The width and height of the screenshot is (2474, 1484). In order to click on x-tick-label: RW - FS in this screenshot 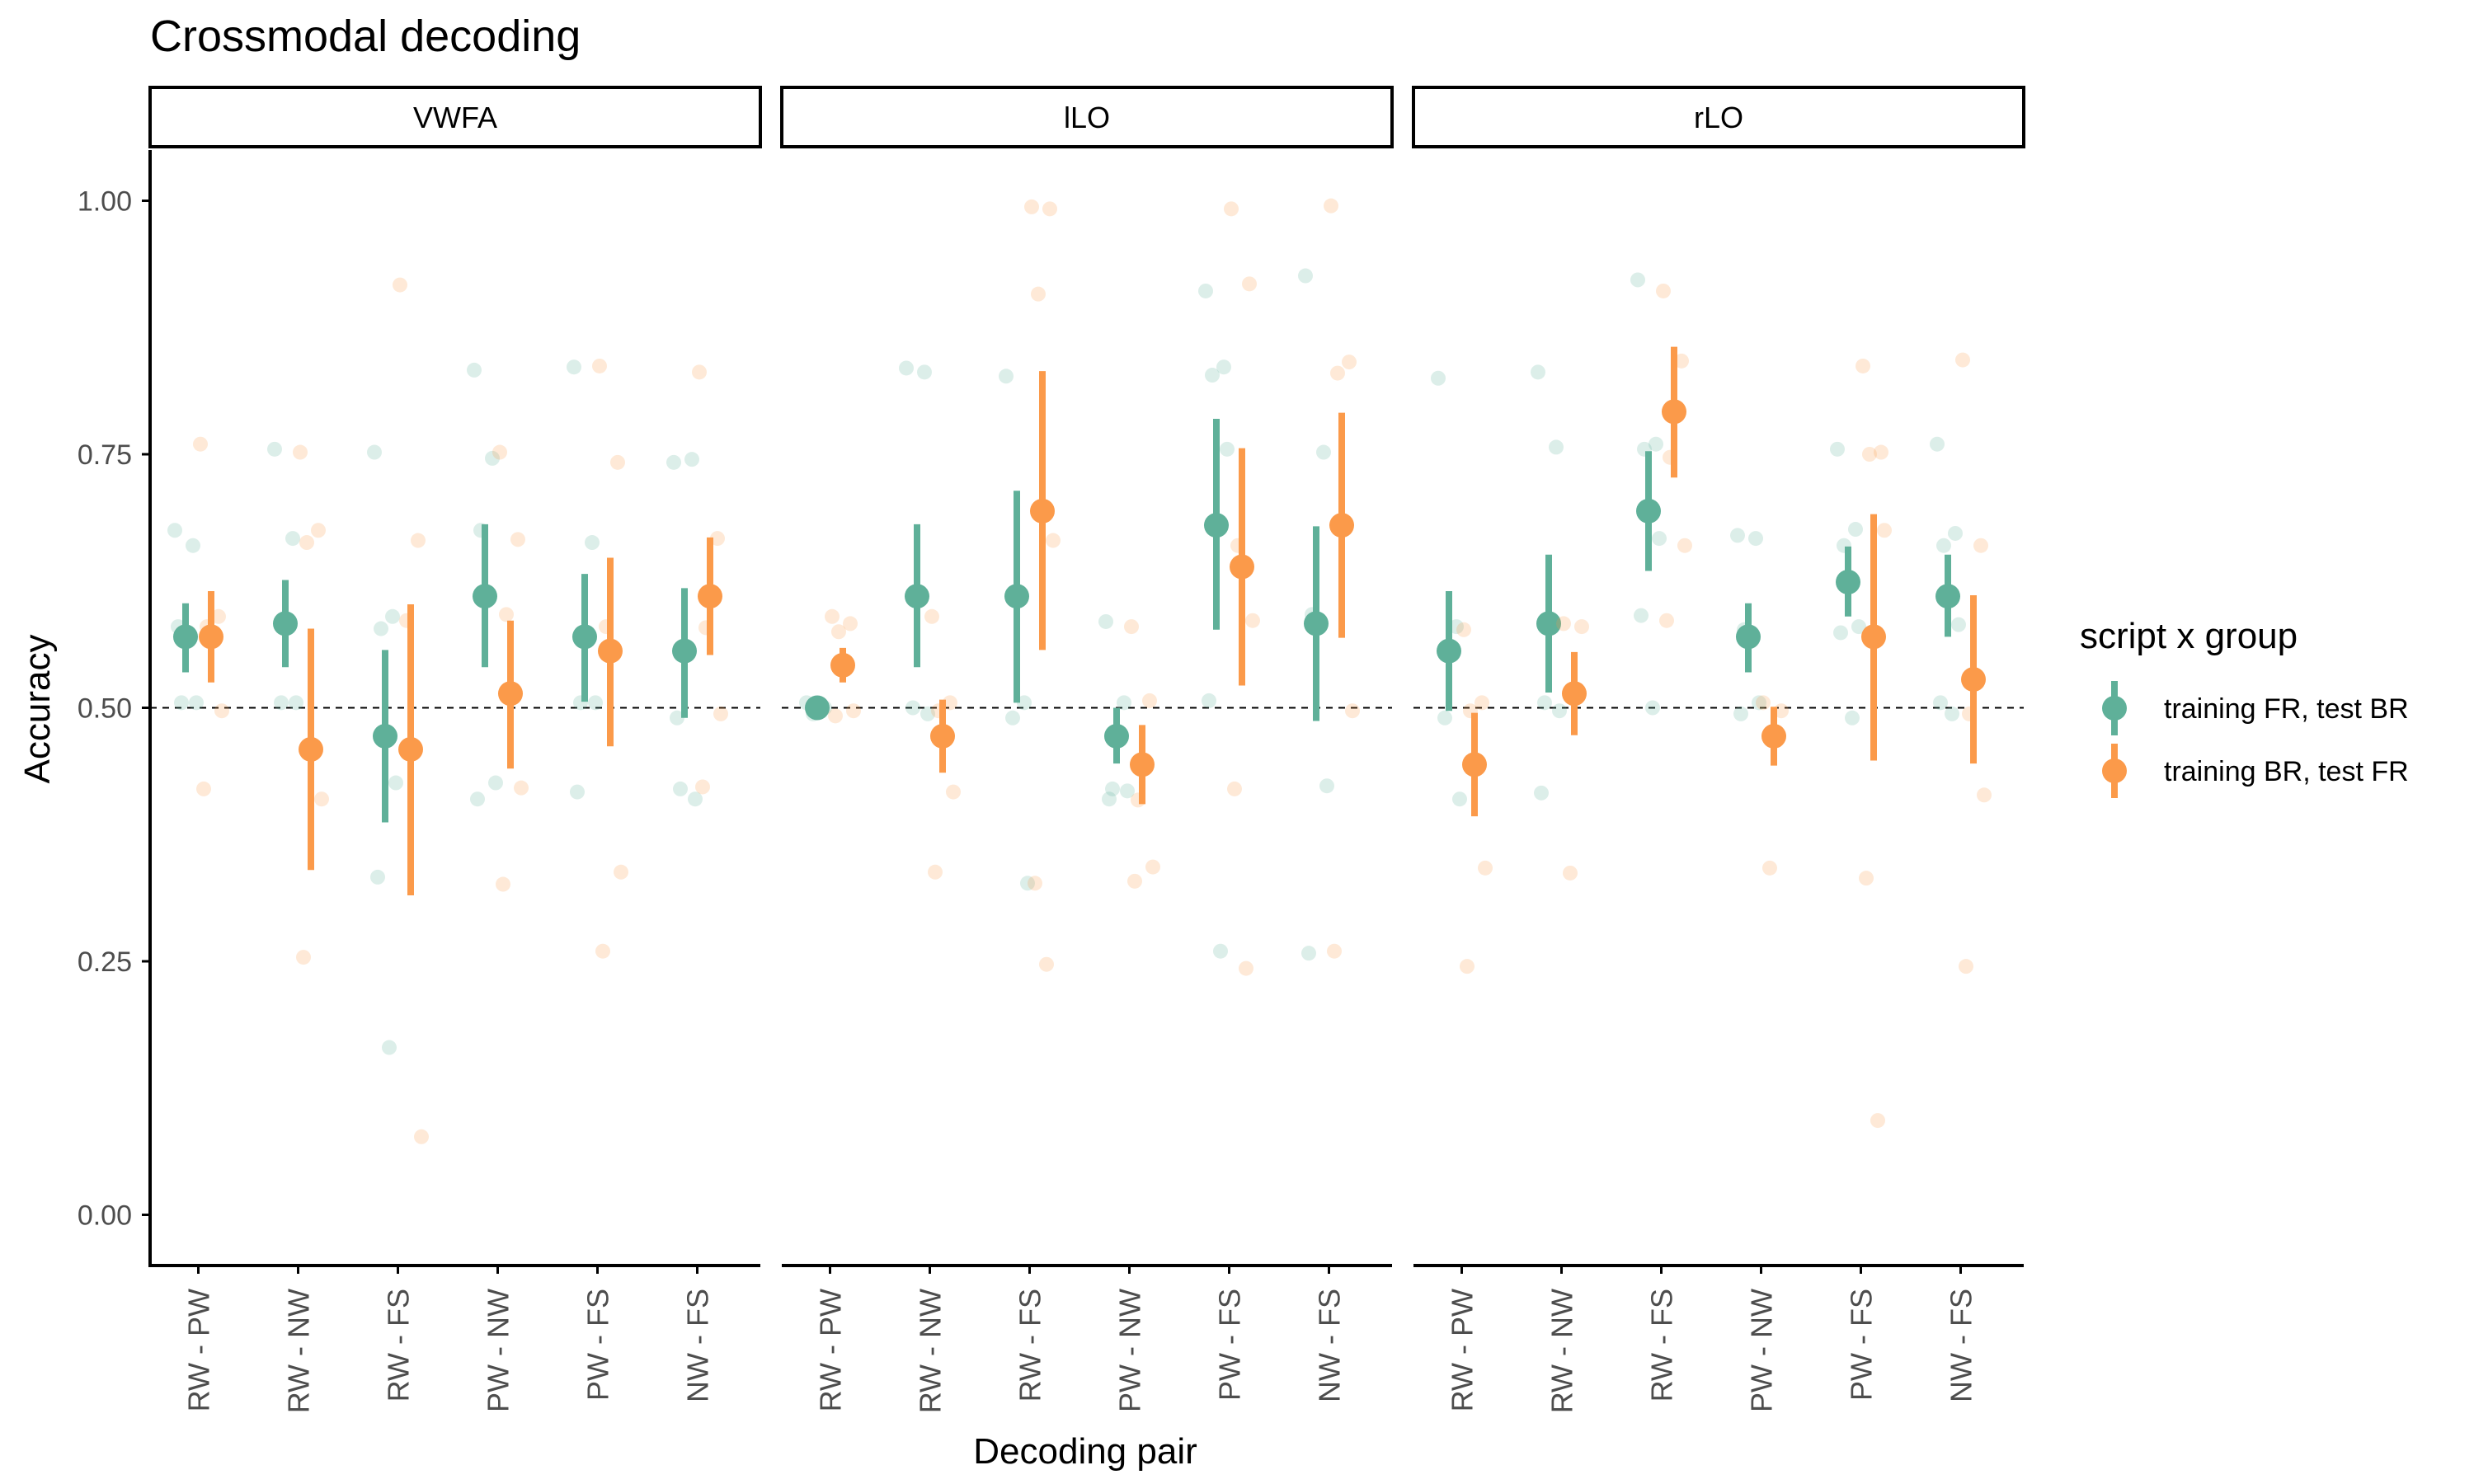, I will do `click(1662, 1345)`.